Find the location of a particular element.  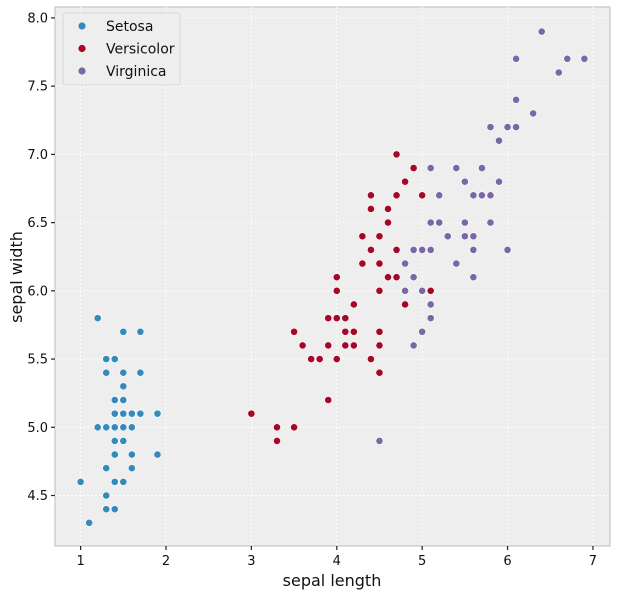

y-tick-label: 6.5 is located at coordinates (37, 223).